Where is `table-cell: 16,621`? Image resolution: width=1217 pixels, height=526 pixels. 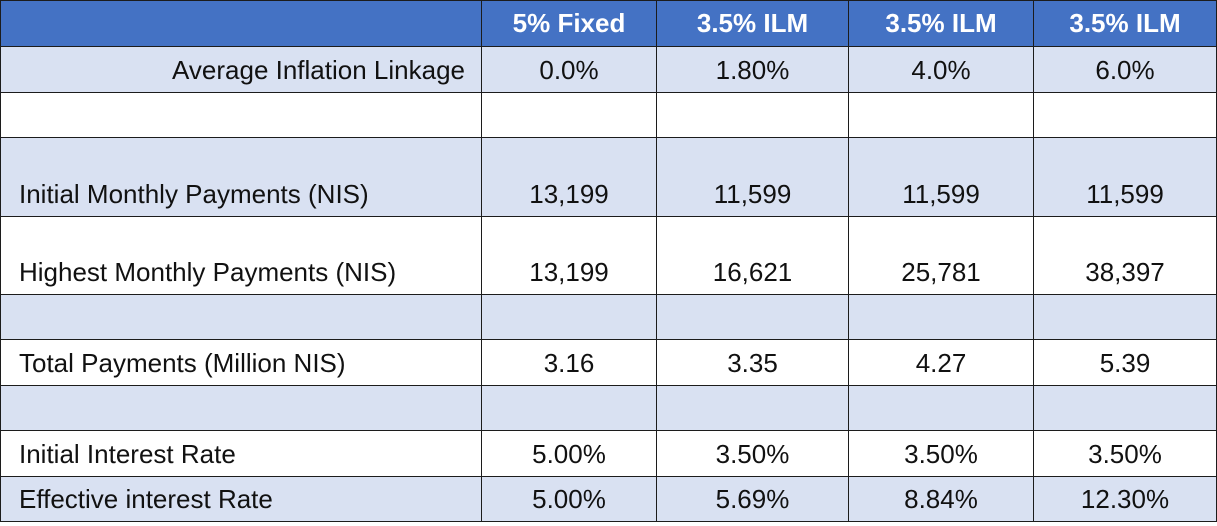
table-cell: 16,621 is located at coordinates (752, 255).